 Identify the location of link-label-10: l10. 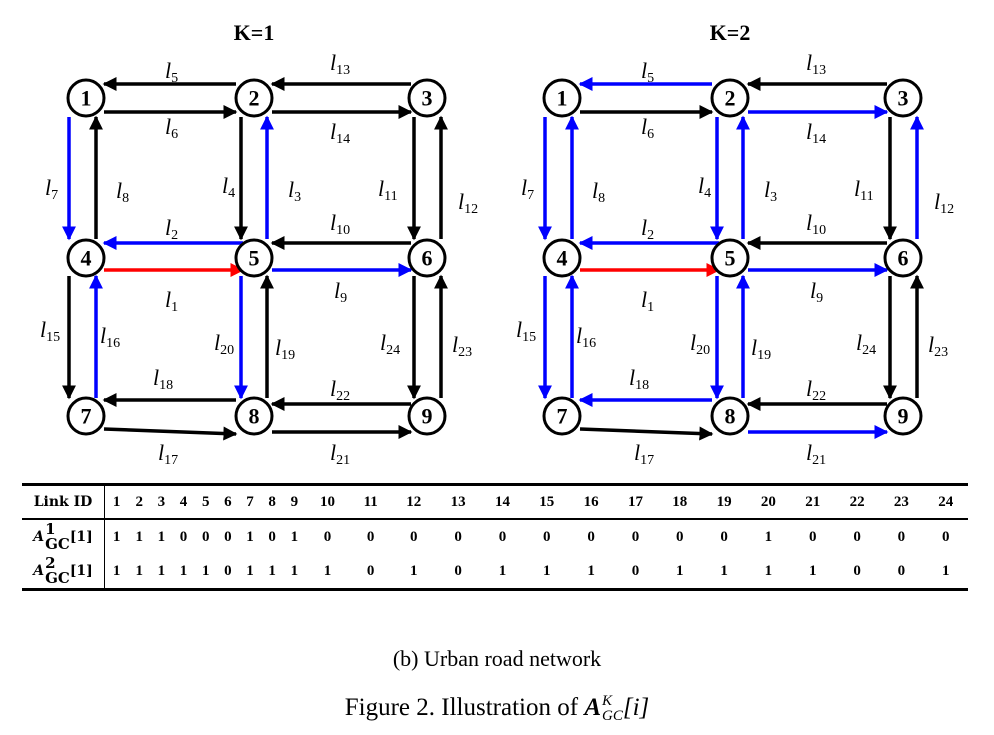
(340, 224).